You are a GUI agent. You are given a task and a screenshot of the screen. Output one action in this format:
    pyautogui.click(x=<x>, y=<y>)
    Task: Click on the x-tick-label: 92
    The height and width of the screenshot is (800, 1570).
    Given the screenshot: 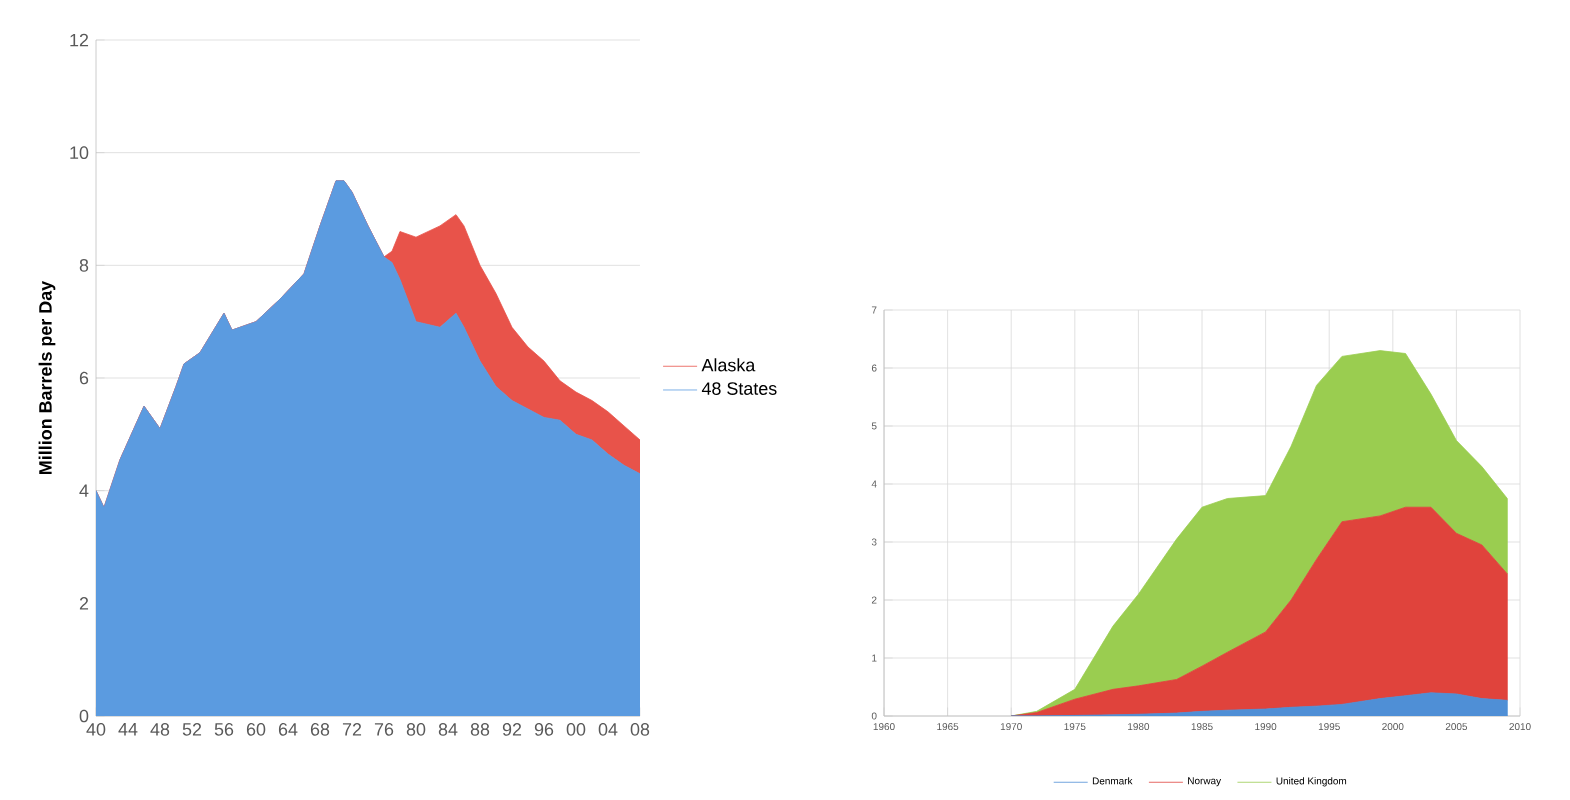 What is the action you would take?
    pyautogui.click(x=512, y=729)
    